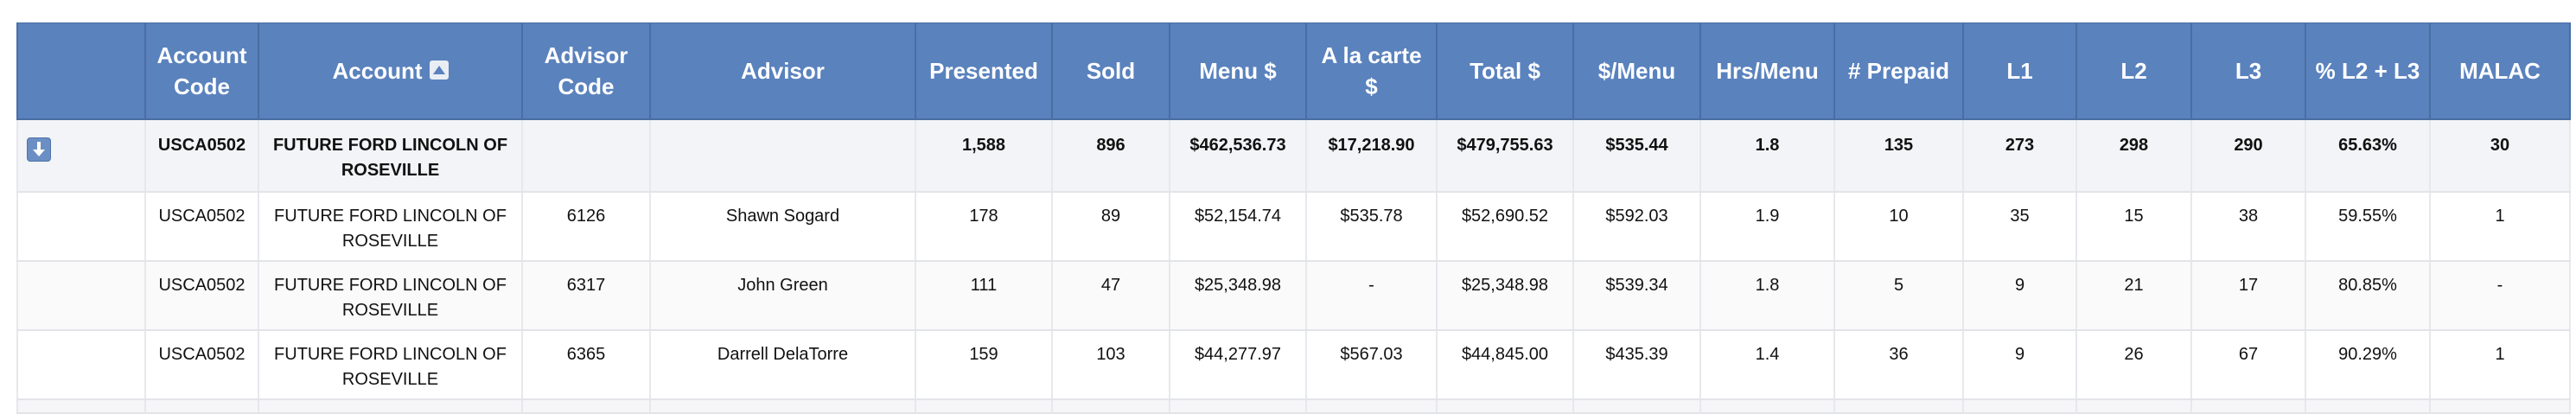  I want to click on cell-l1: 9, so click(2019, 364).